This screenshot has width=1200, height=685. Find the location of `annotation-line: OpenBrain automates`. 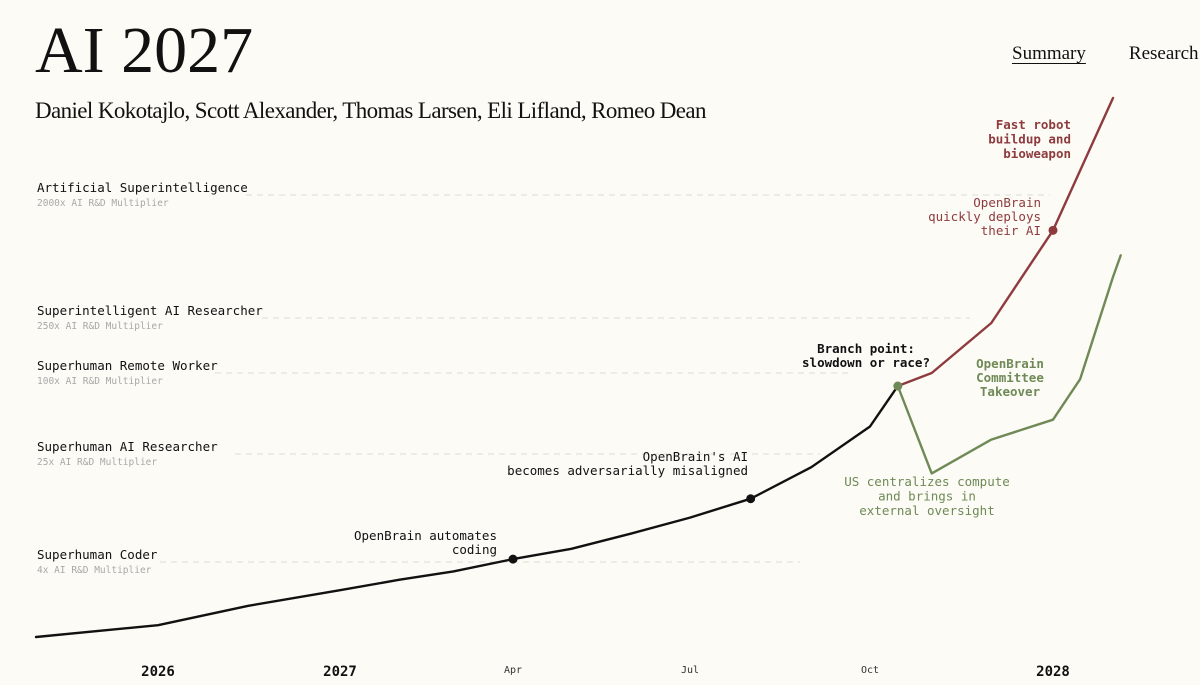

annotation-line: OpenBrain automates is located at coordinates (425, 535).